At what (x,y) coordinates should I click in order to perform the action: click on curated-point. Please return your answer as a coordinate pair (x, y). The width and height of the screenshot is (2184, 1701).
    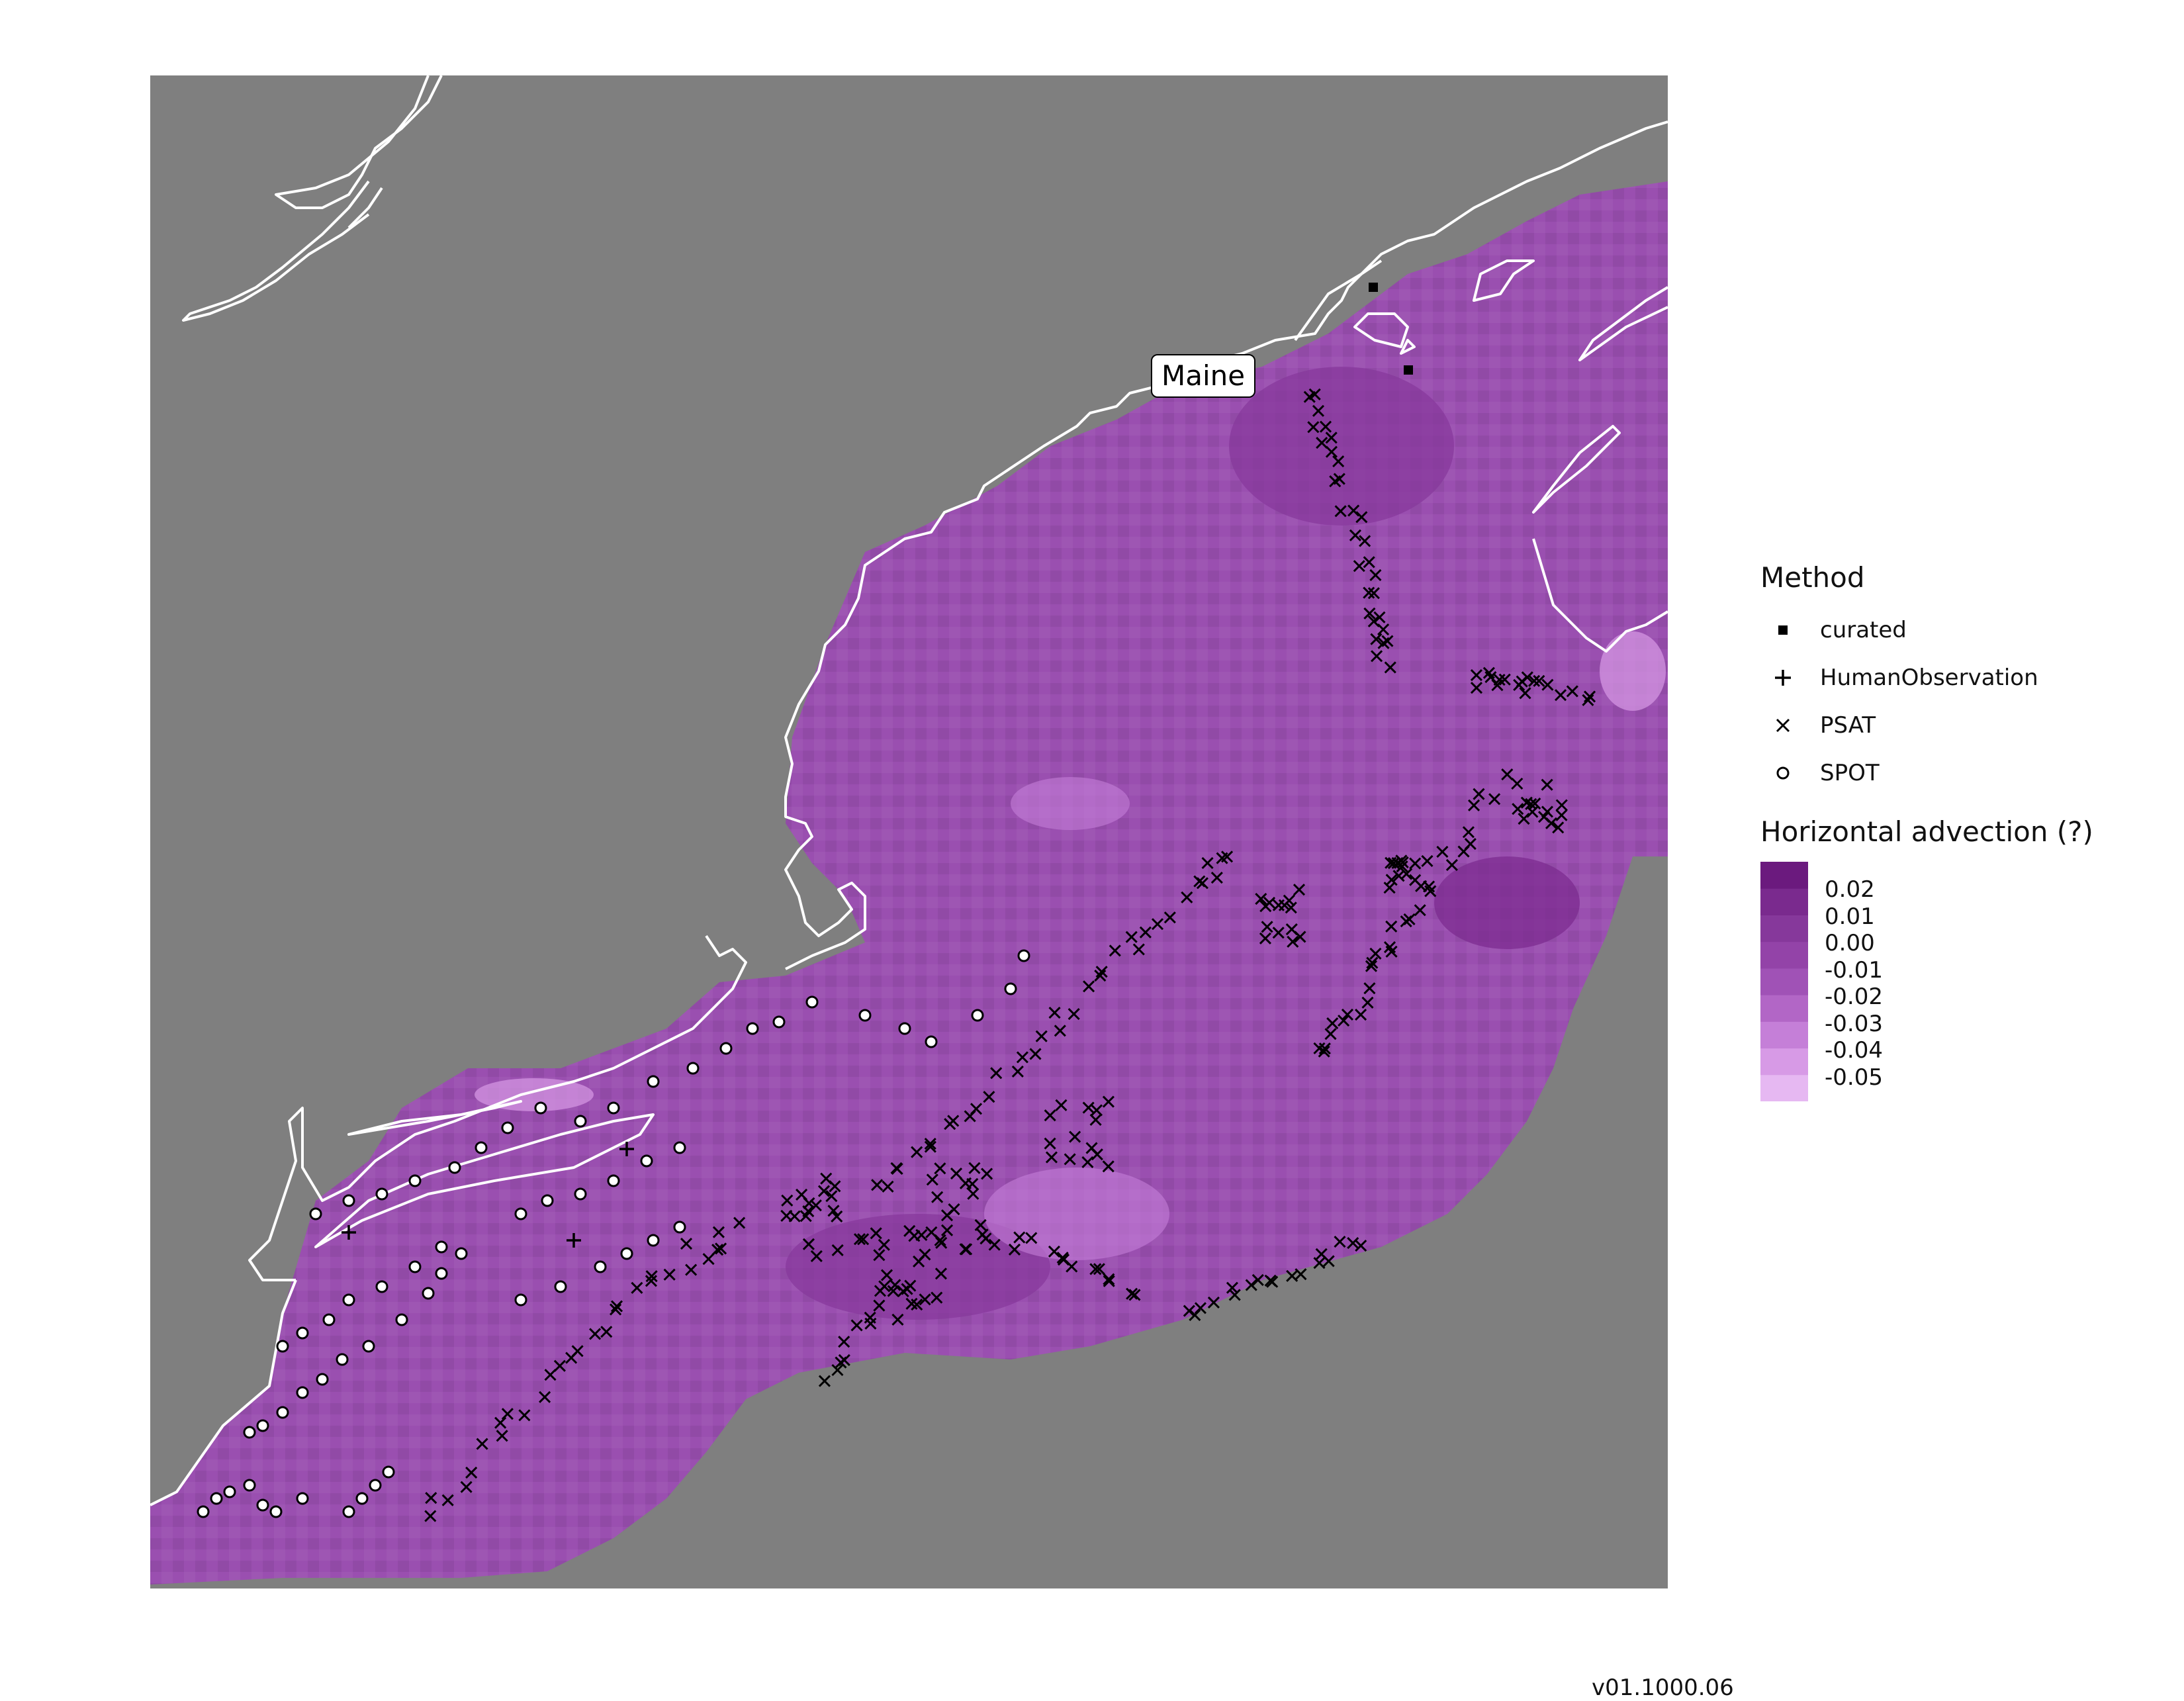
    Looking at the image, I should click on (1408, 370).